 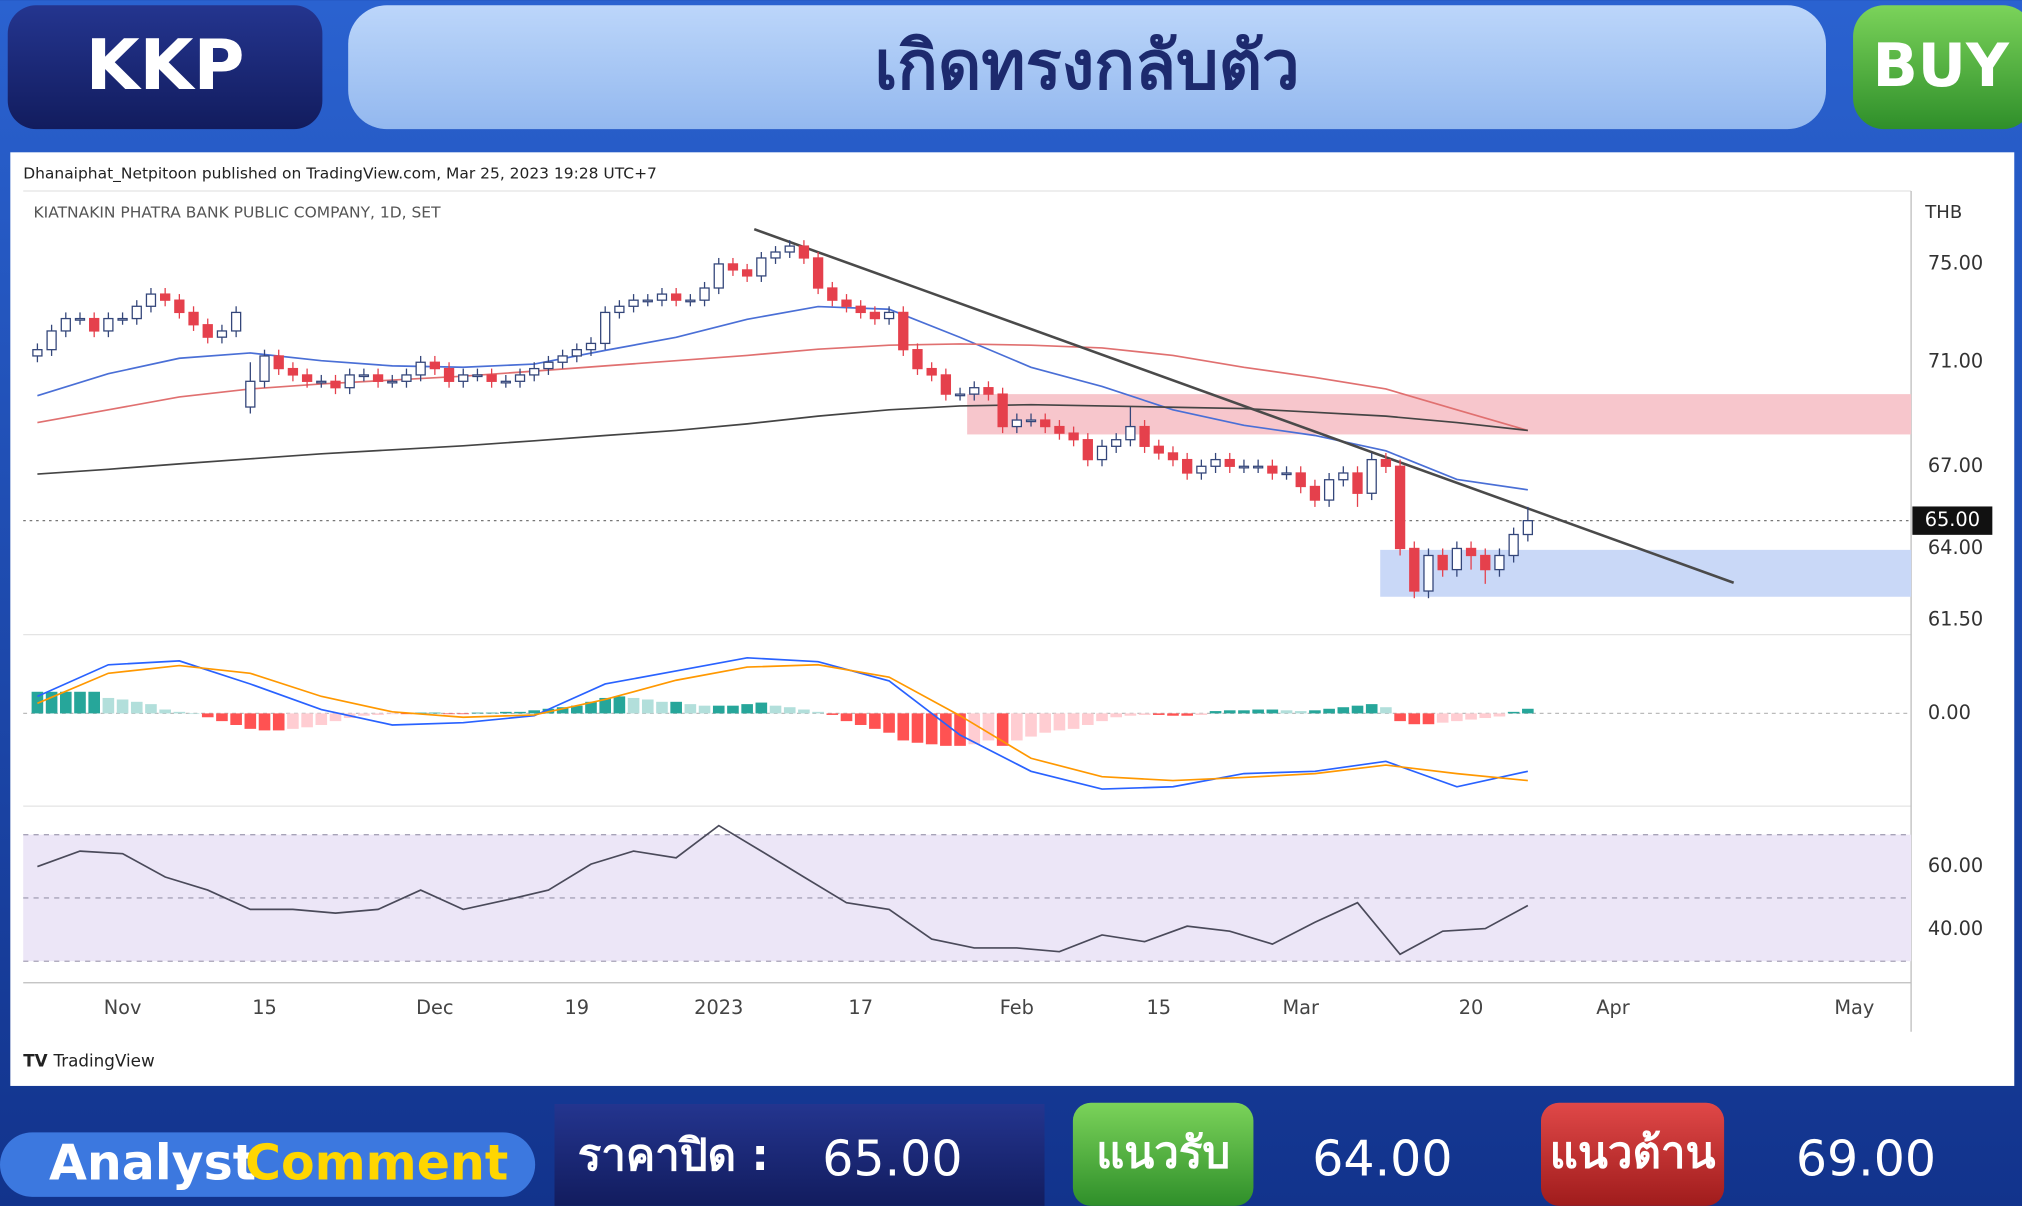 What do you see at coordinates (1943, 212) in the screenshot?
I see `currency: THB` at bounding box center [1943, 212].